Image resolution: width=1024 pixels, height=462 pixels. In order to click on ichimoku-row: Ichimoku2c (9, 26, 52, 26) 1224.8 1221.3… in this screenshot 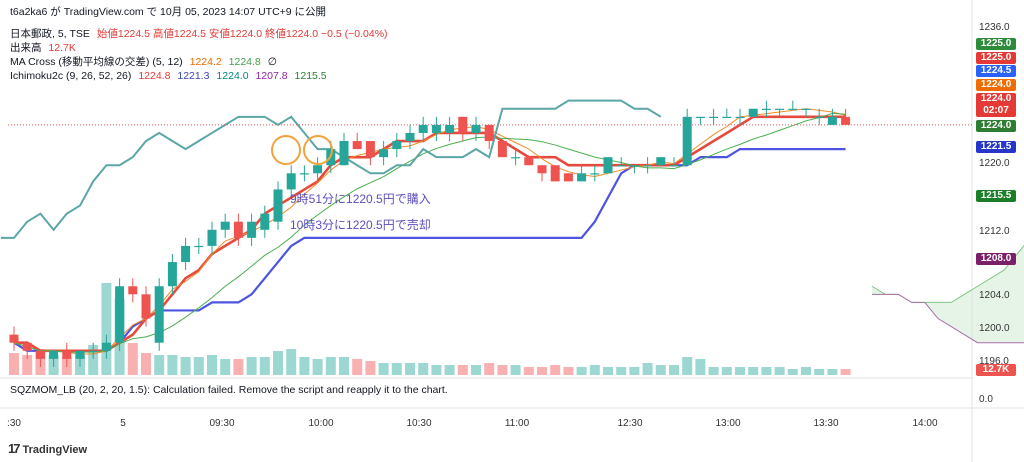, I will do `click(170, 76)`.